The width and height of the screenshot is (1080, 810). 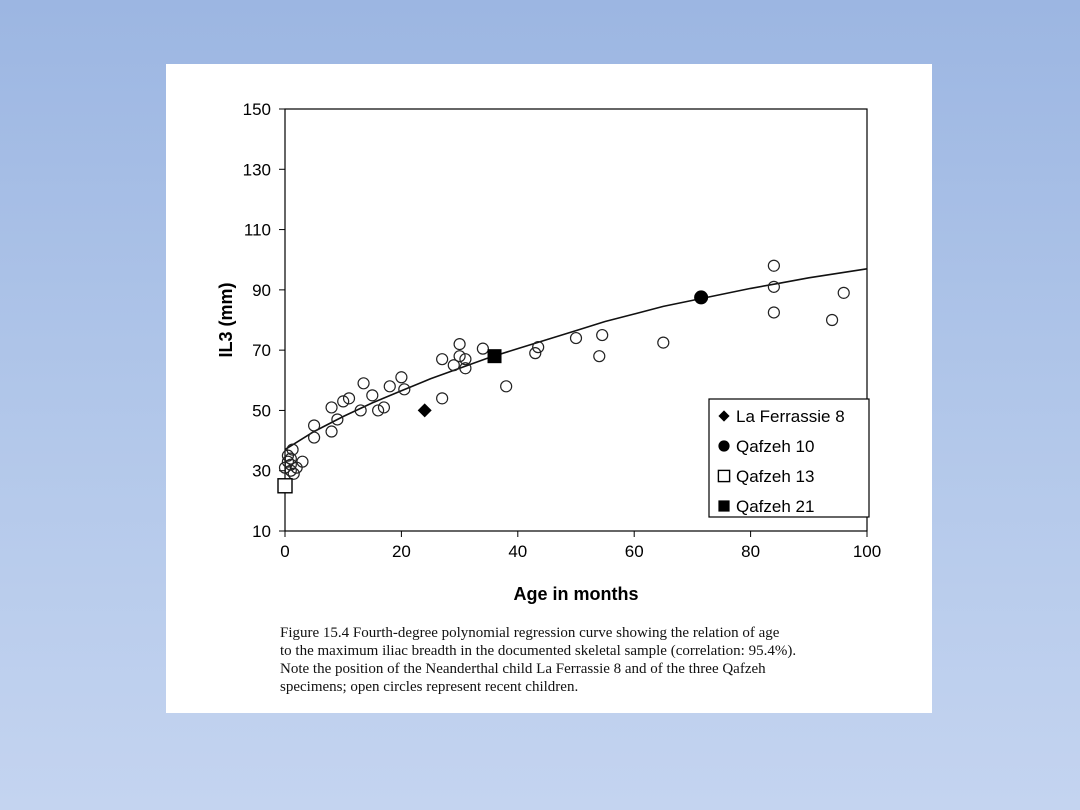 I want to click on y-tick-label: 10, so click(x=261, y=531).